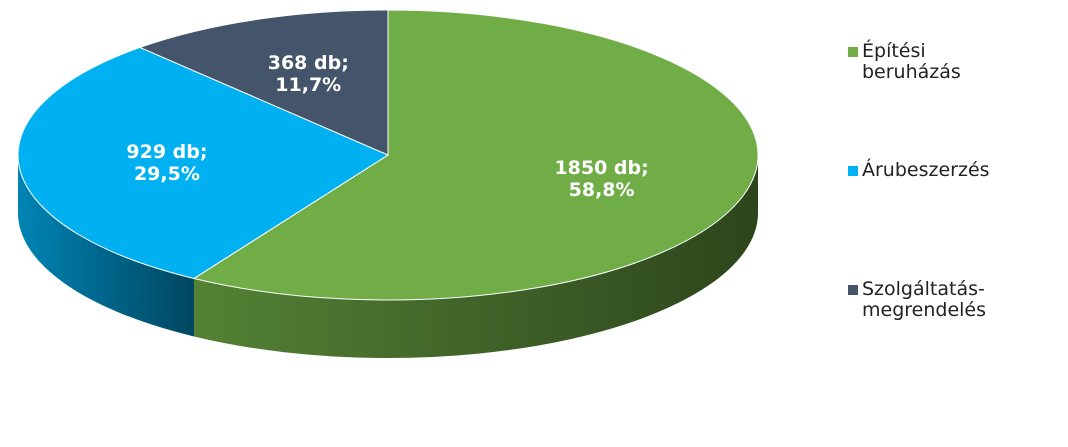  I want to click on legend-item: Szolgáltatás-megrendelés, so click(935, 300).